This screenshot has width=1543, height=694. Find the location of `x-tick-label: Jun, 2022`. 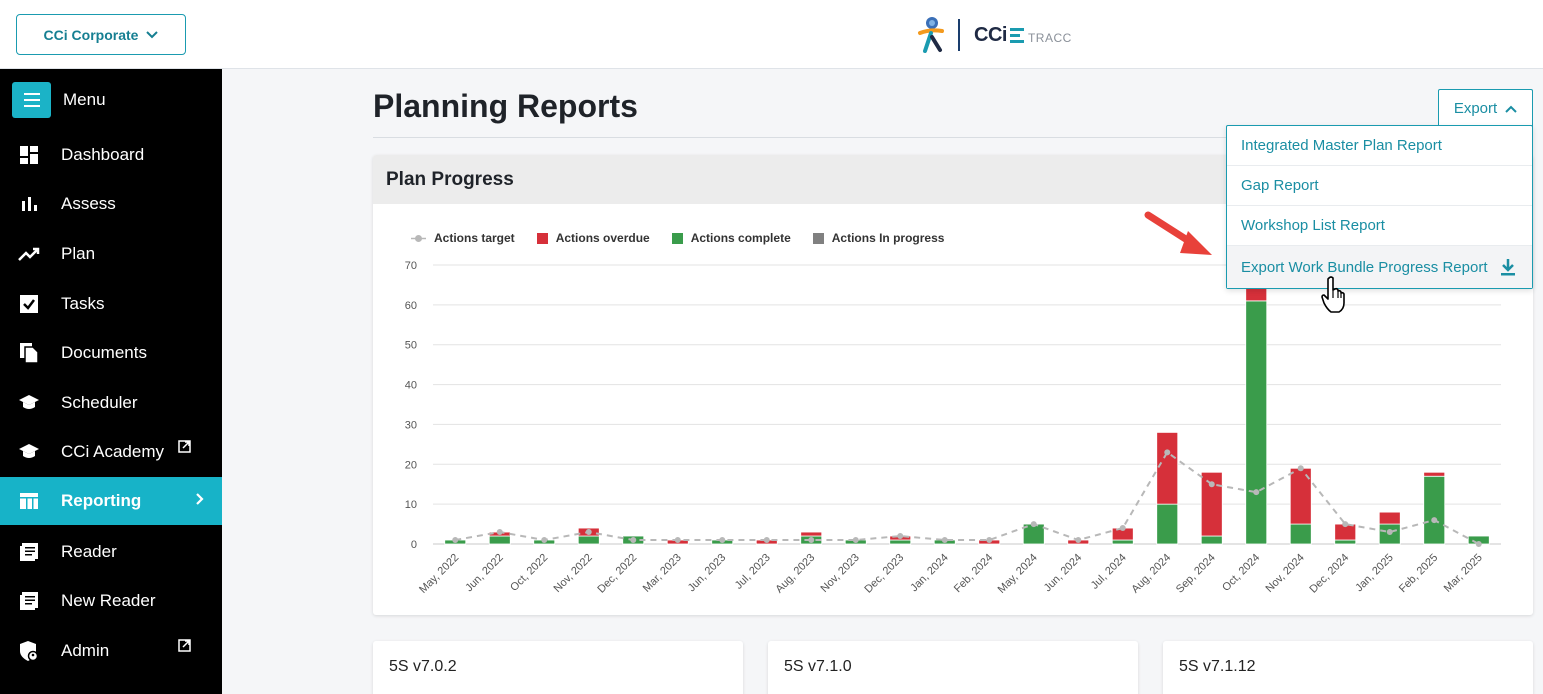

x-tick-label: Jun, 2022 is located at coordinates (484, 573).